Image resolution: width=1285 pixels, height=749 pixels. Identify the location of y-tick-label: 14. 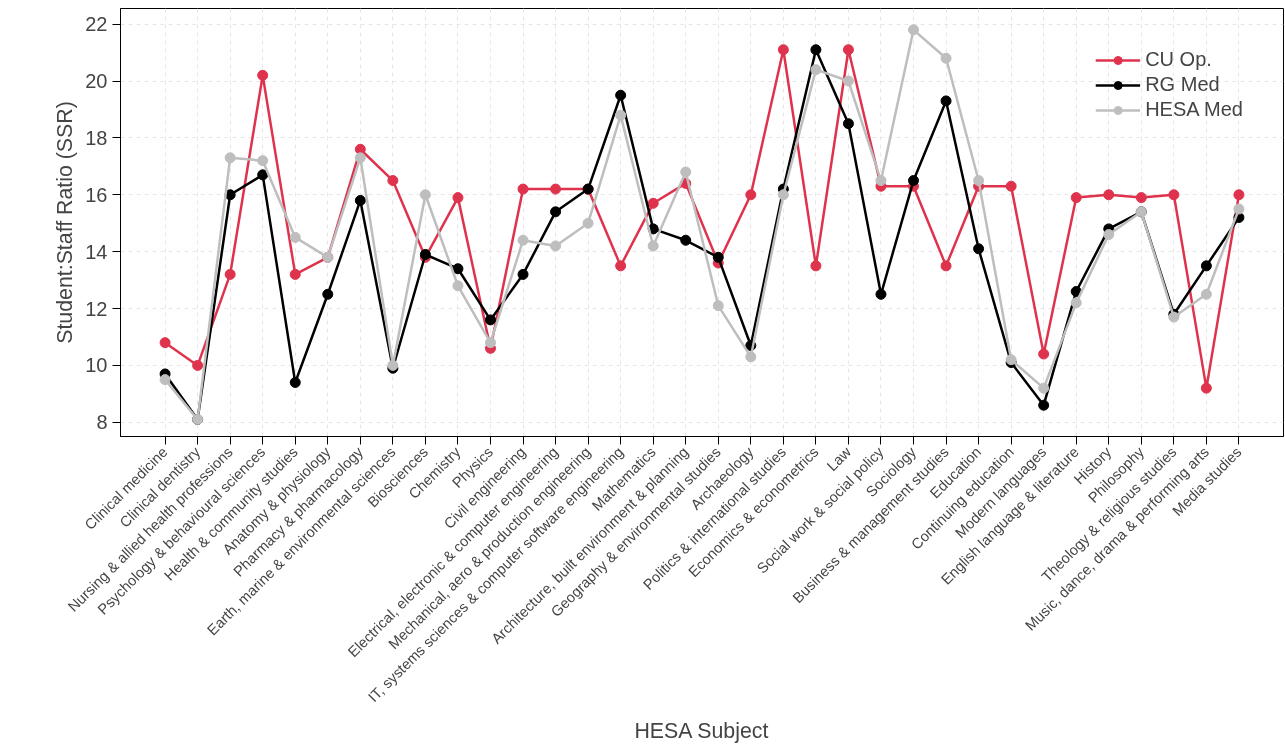
(96, 251).